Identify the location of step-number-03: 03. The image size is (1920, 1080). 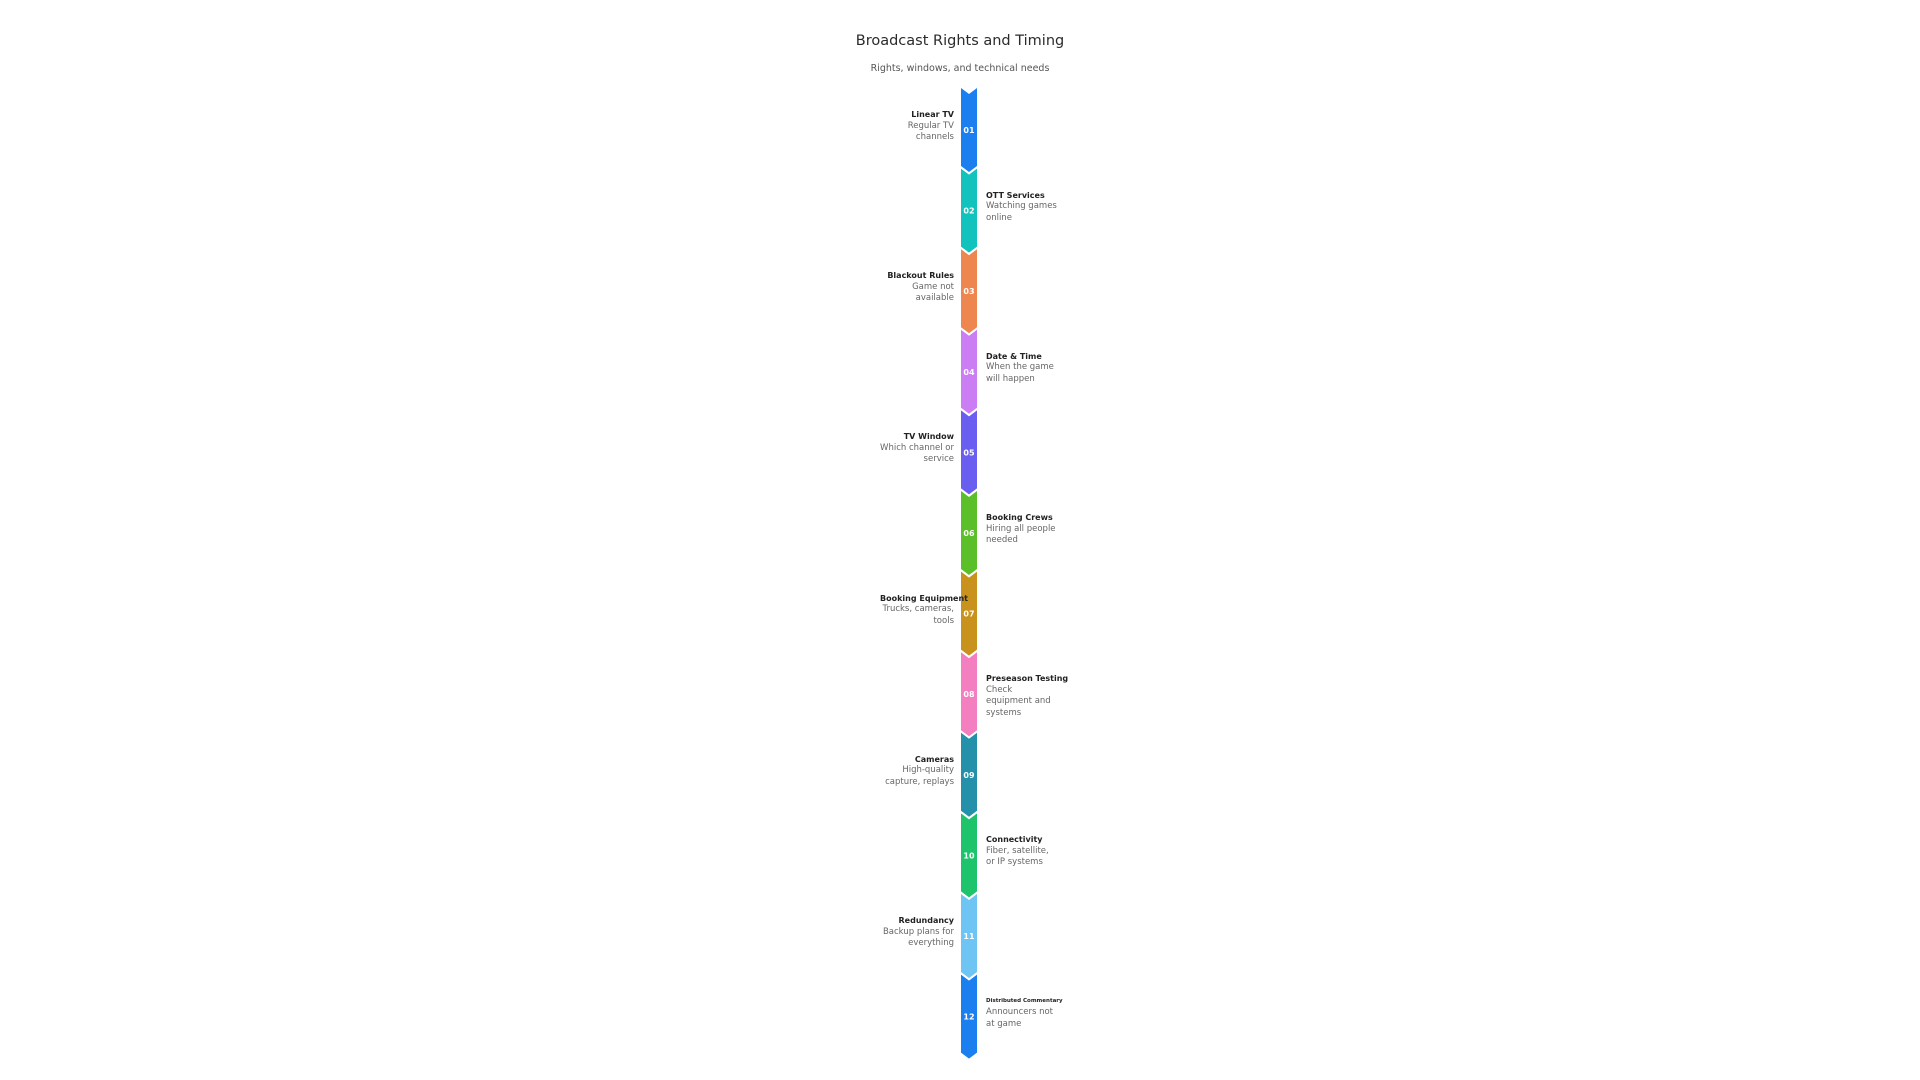
(968, 291).